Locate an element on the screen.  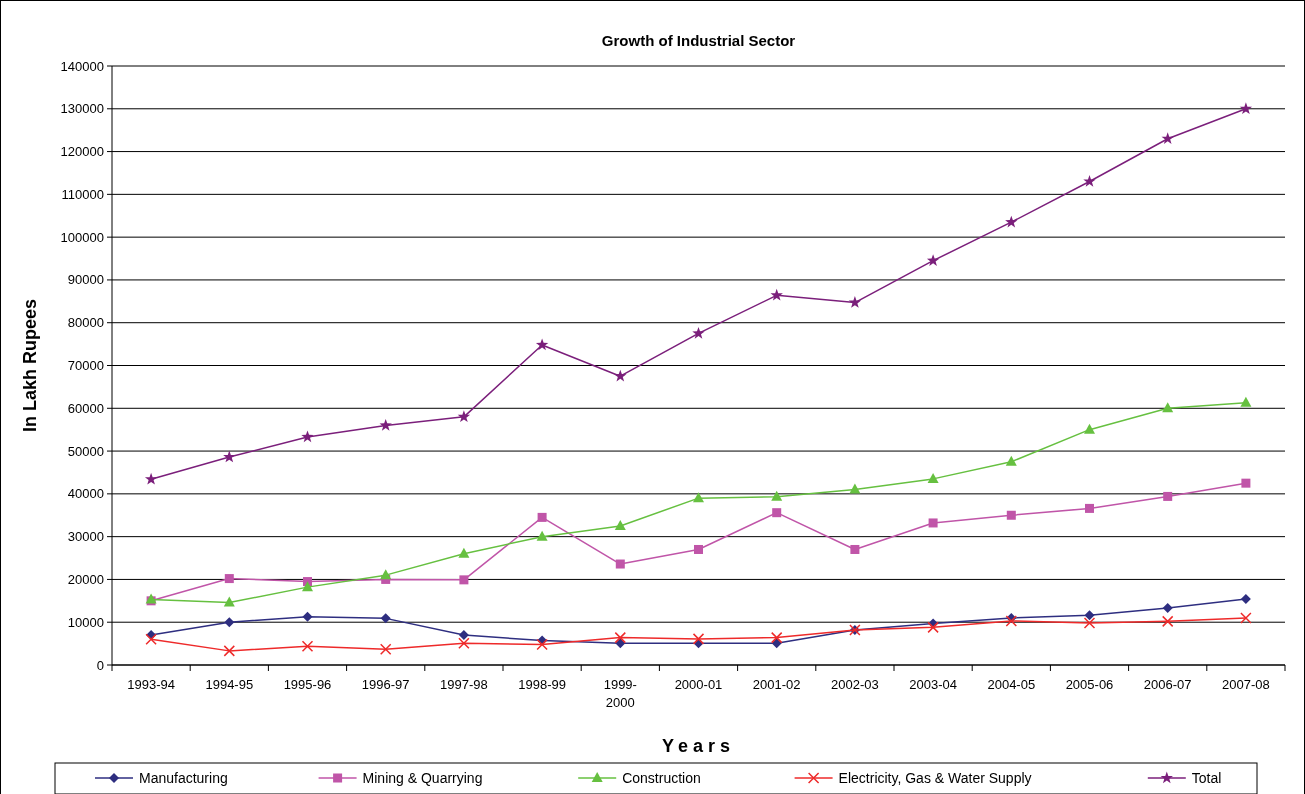
legend-label: Electricity, Gas & Water Supply is located at coordinates (935, 778).